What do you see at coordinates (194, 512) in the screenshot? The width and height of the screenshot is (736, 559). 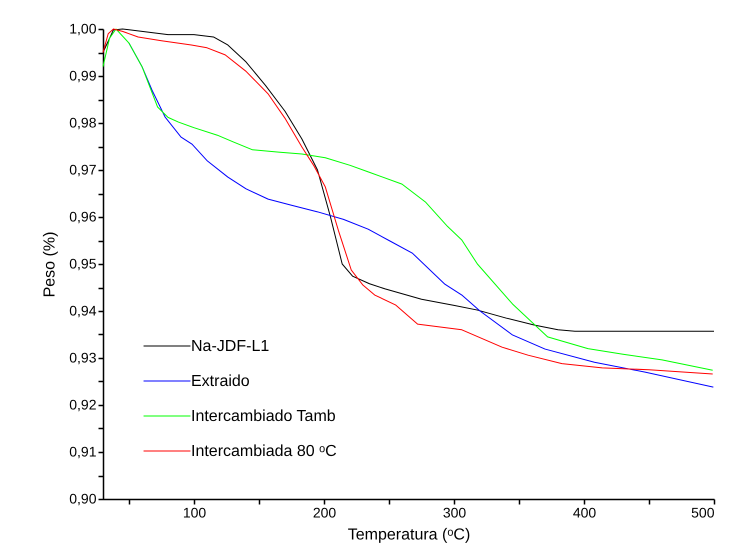 I see `x-tick-label: 100` at bounding box center [194, 512].